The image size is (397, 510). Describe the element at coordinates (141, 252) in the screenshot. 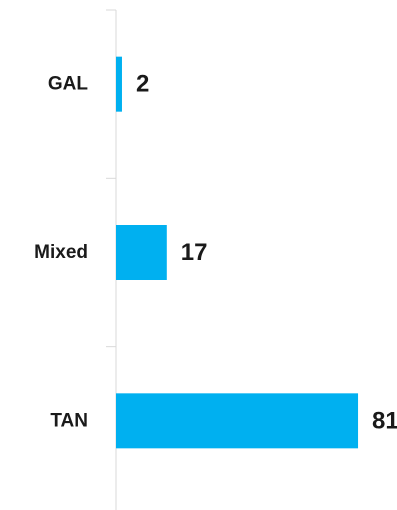

I see `bar-mixed` at that location.